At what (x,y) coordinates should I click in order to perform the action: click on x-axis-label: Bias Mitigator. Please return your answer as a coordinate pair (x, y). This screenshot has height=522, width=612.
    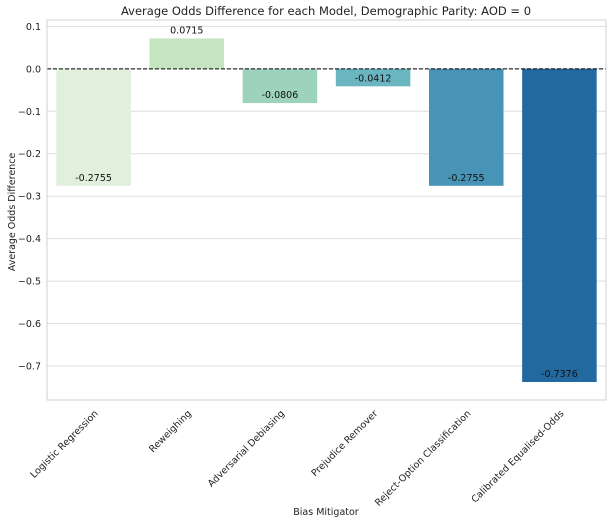
    Looking at the image, I should click on (326, 512).